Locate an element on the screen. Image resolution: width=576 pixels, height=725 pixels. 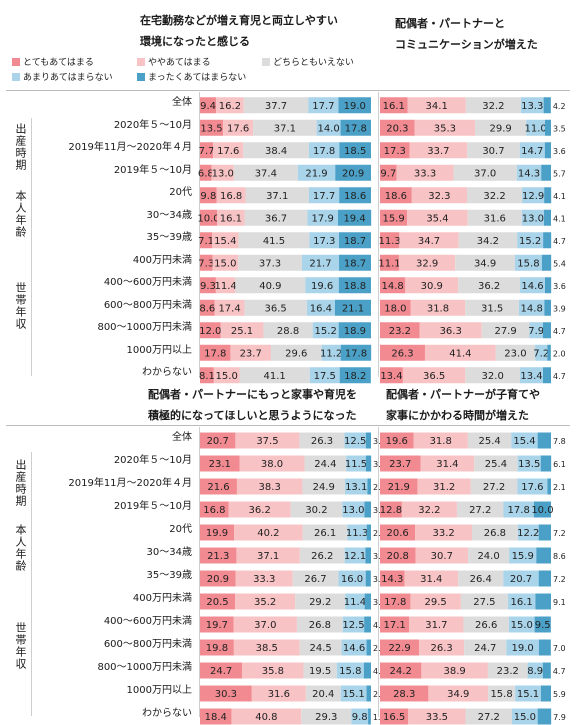
bar-value-c3-r1-s2: 37.5 is located at coordinates (267, 441).